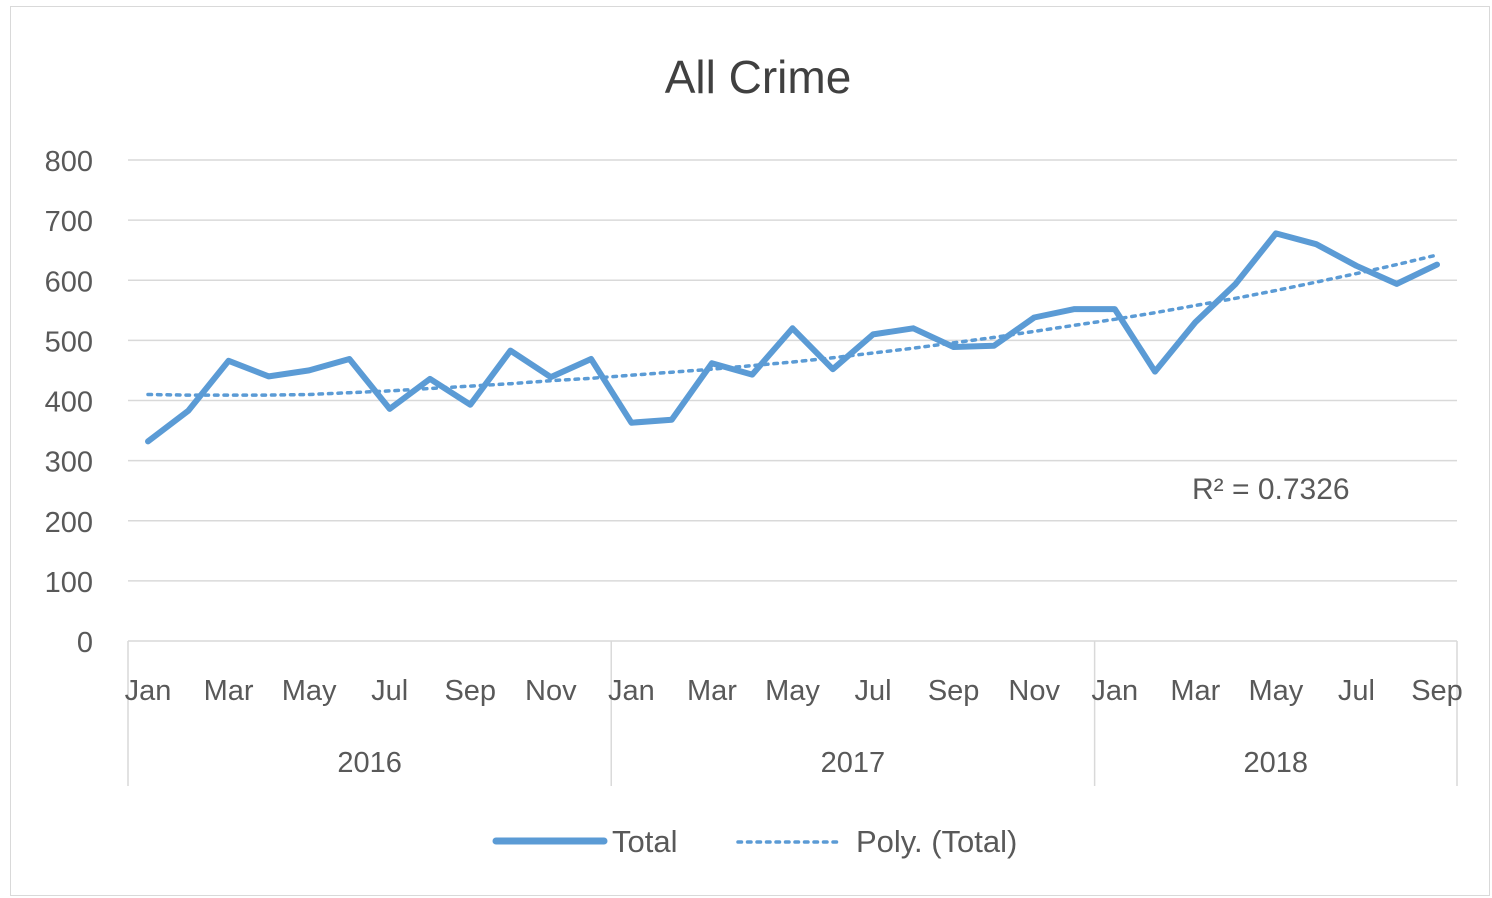 The width and height of the screenshot is (1492, 898). Describe the element at coordinates (936, 841) in the screenshot. I see `legend-label-poly: Poly. (Total)` at that location.